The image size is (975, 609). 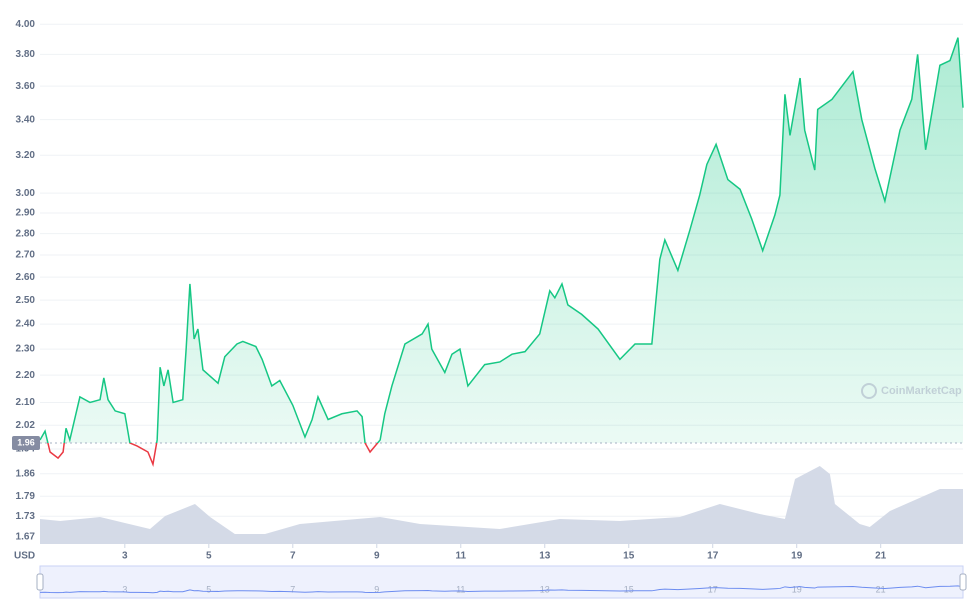 I want to click on x-tick-label: 3, so click(x=125, y=556).